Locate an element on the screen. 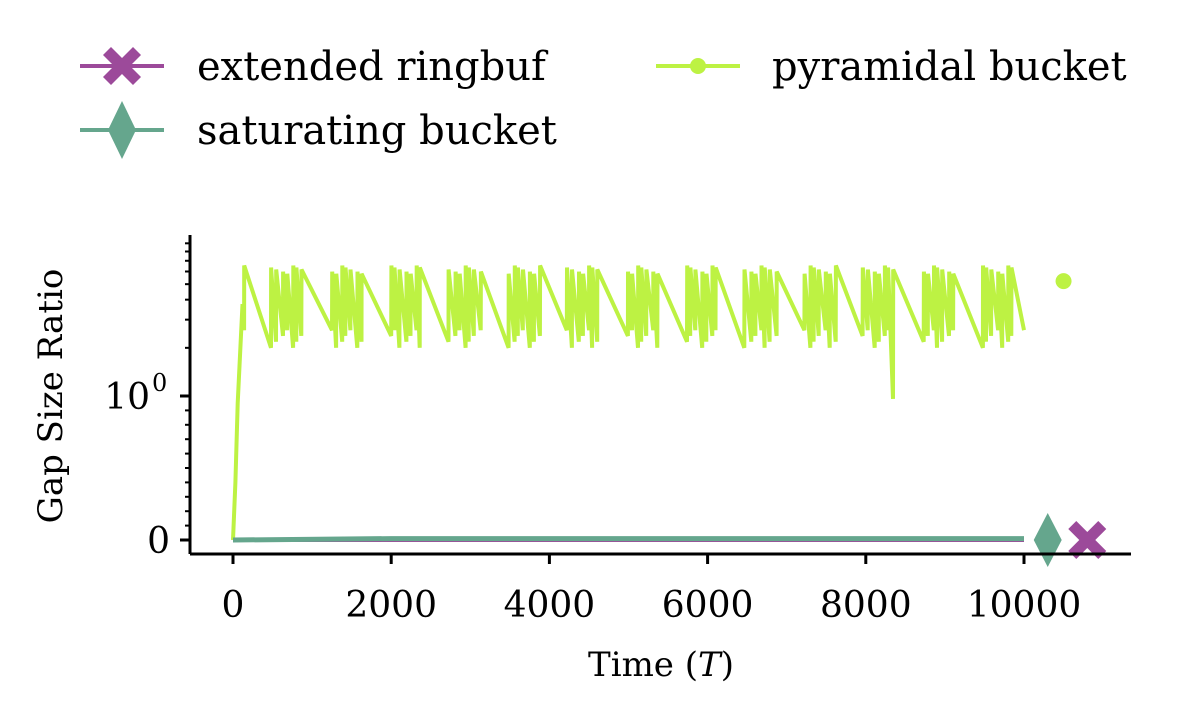 Image resolution: width=1188 pixels, height=716 pixels. x-tick-label: 4000 is located at coordinates (550, 605).